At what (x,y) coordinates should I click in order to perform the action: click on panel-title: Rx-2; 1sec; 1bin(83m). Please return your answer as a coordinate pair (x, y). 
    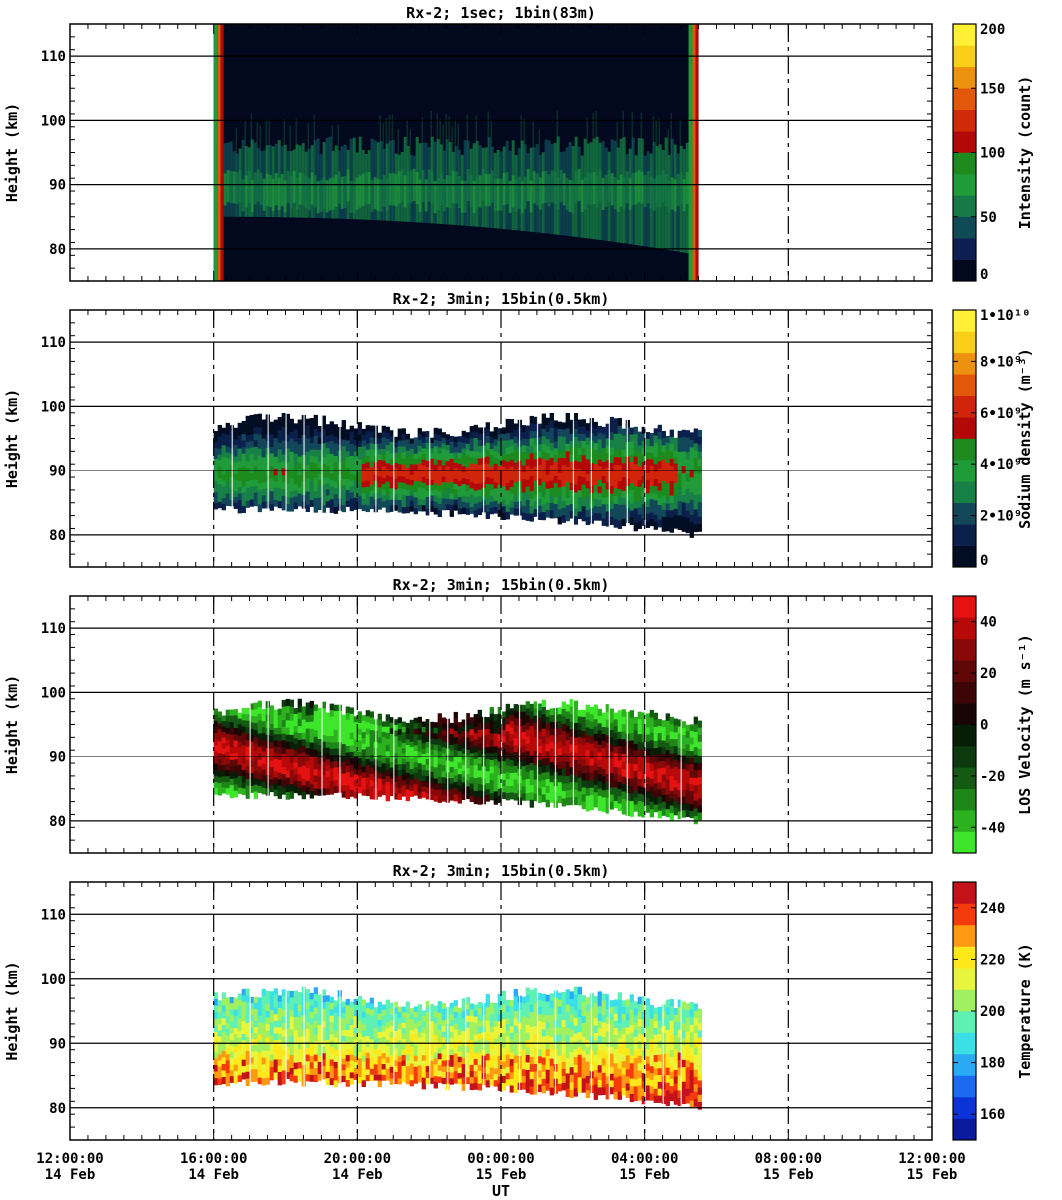
    Looking at the image, I should click on (501, 13).